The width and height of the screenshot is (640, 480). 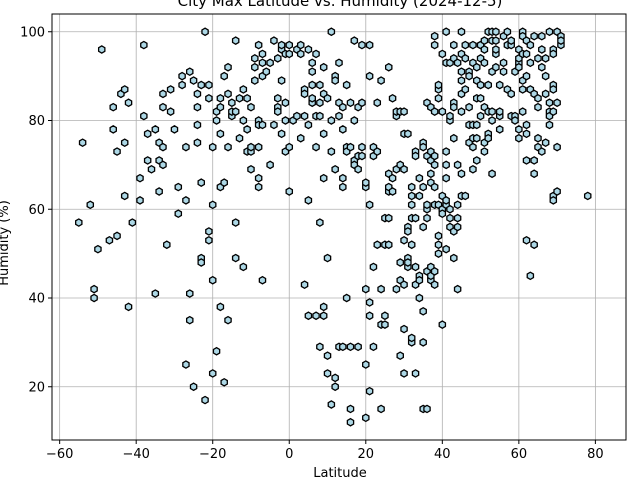 I want to click on x-tick-label: −20, so click(x=212, y=454).